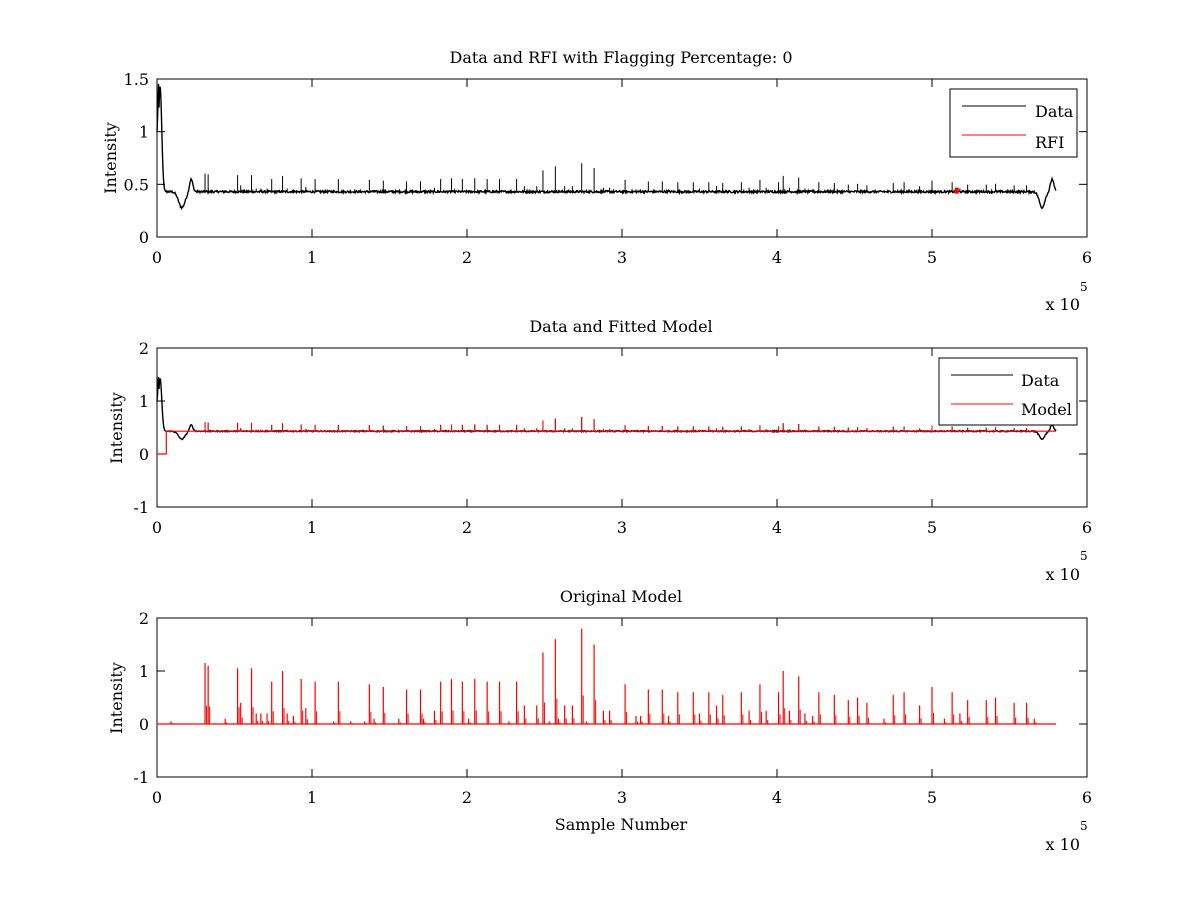 This screenshot has width=1200, height=900. I want to click on model-series-line, so click(606, 442).